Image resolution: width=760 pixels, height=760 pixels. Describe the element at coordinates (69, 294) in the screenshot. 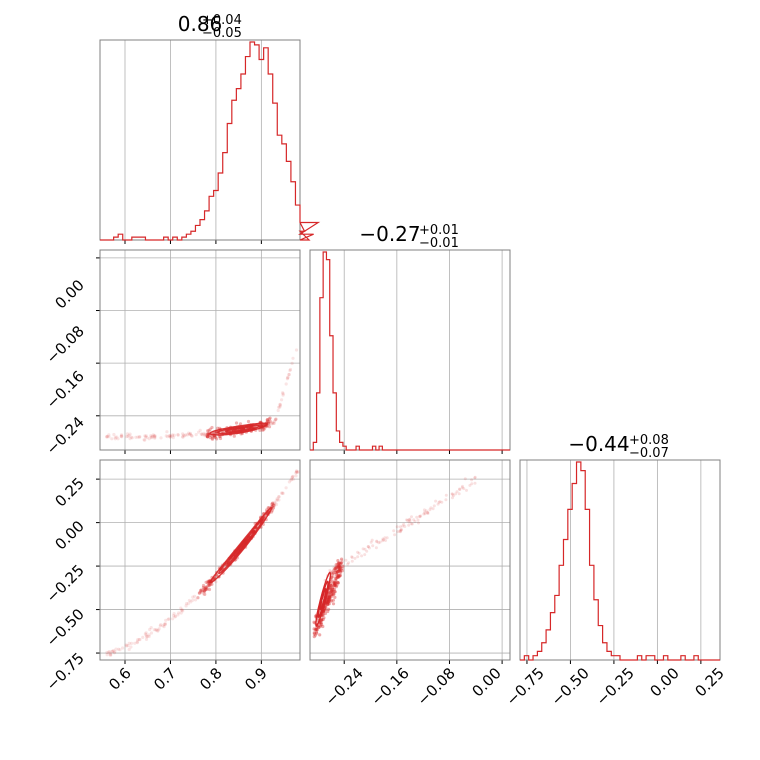

I see `y-tick-label: 0.00` at that location.